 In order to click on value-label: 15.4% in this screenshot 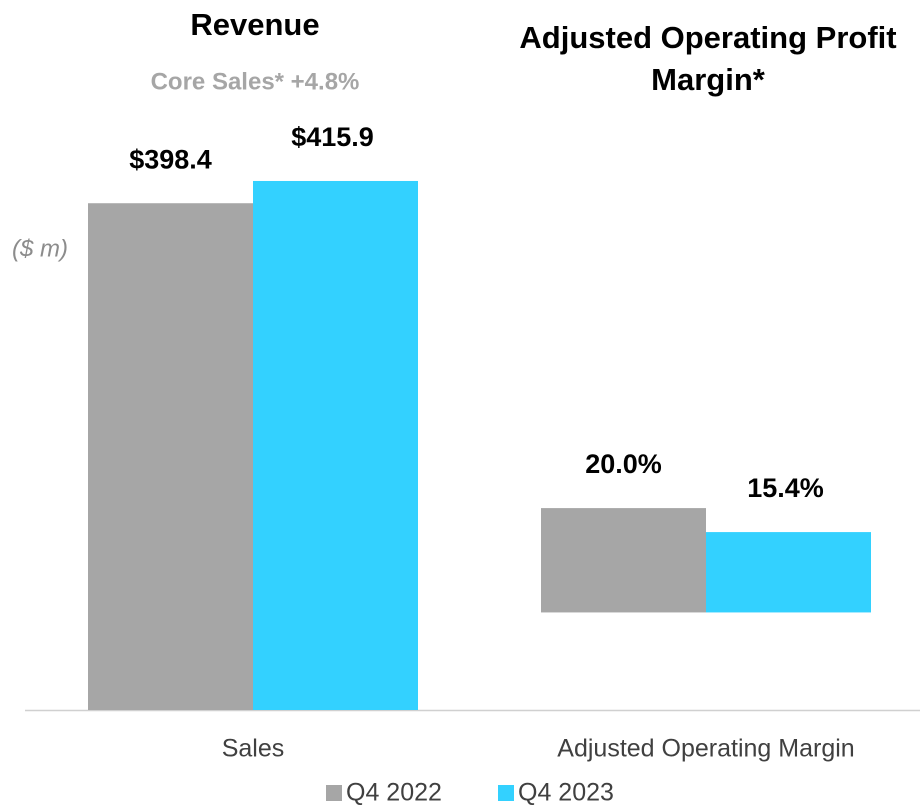, I will do `click(785, 488)`.